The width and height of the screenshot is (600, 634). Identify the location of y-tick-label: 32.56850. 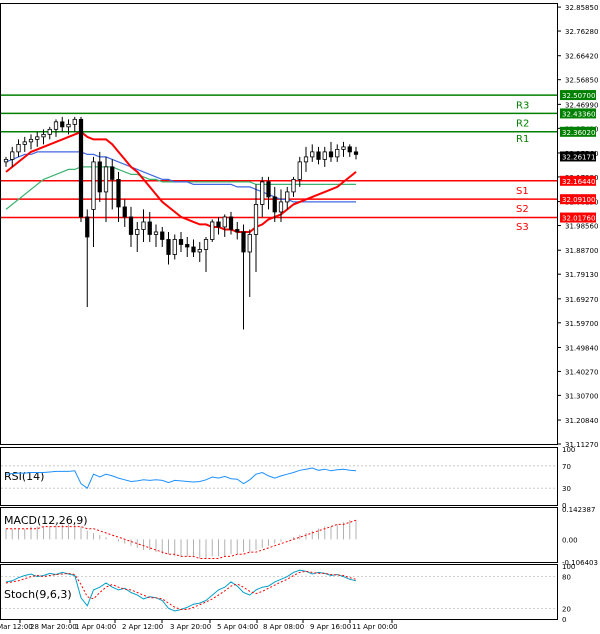
(581, 81).